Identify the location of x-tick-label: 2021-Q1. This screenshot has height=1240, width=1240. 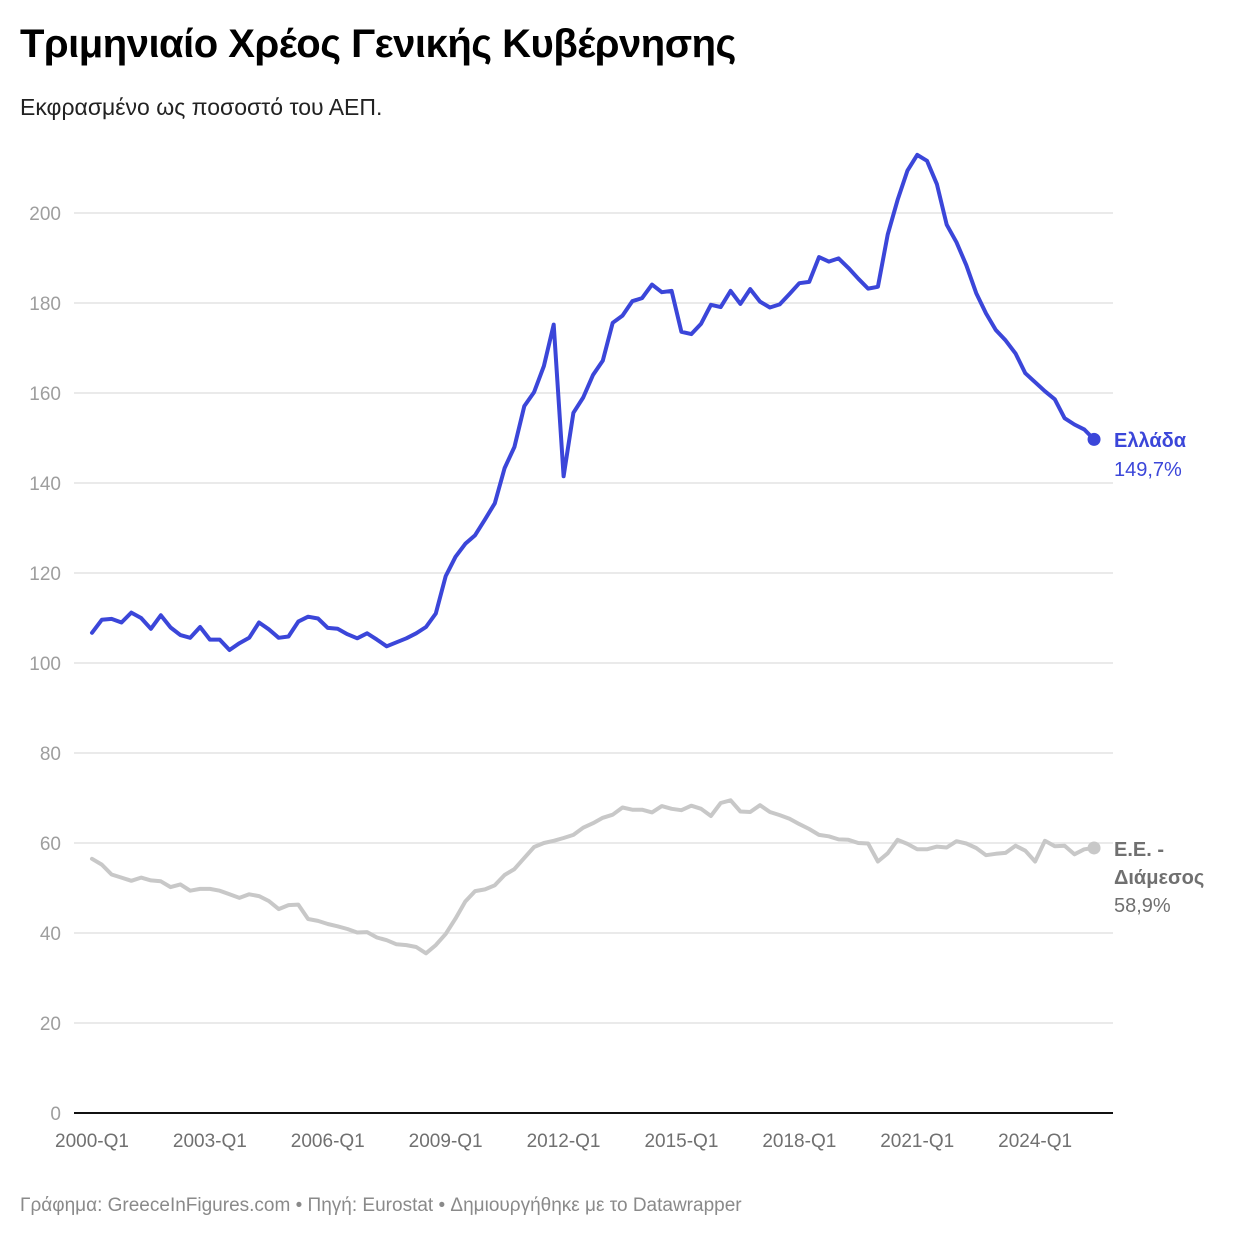
(917, 1141).